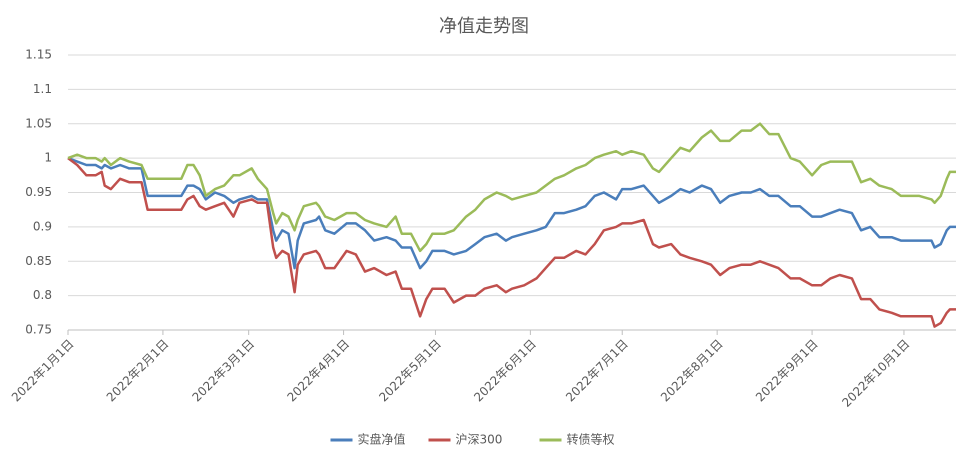  I want to click on x-tick-label: 2022年9月1日, so click(787, 371).